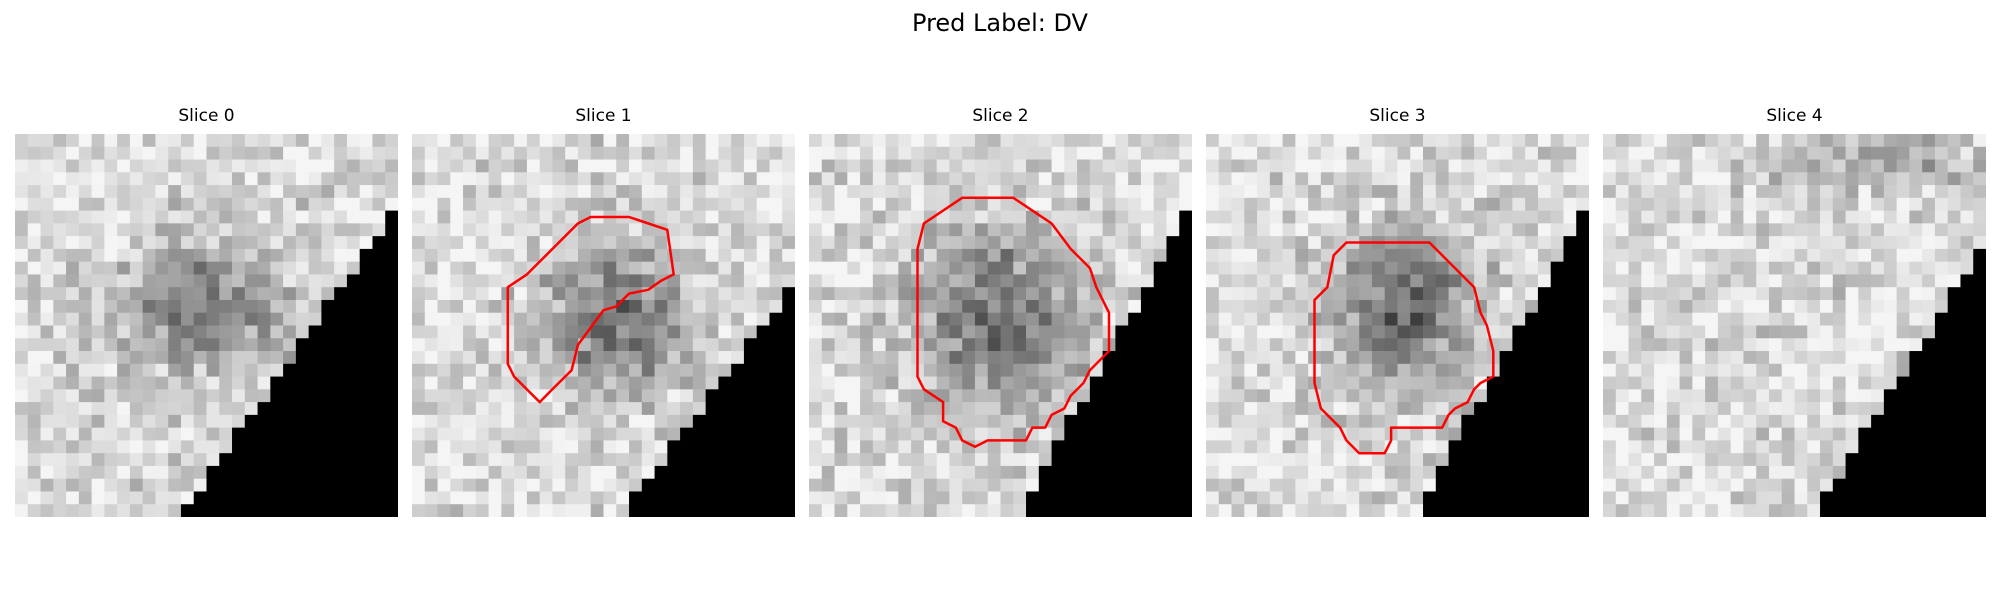  Describe the element at coordinates (1794, 116) in the screenshot. I see `slice-title: Slice 4` at that location.